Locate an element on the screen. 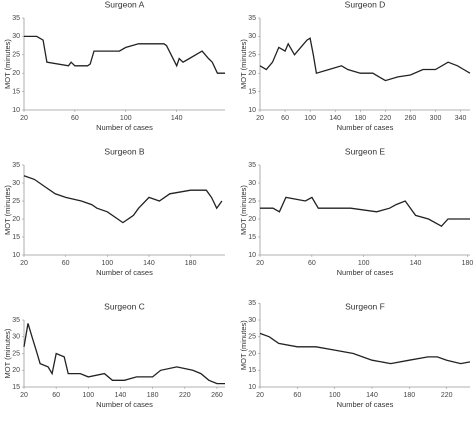 The width and height of the screenshot is (474, 428). x-tick-label: 300 is located at coordinates (436, 118).